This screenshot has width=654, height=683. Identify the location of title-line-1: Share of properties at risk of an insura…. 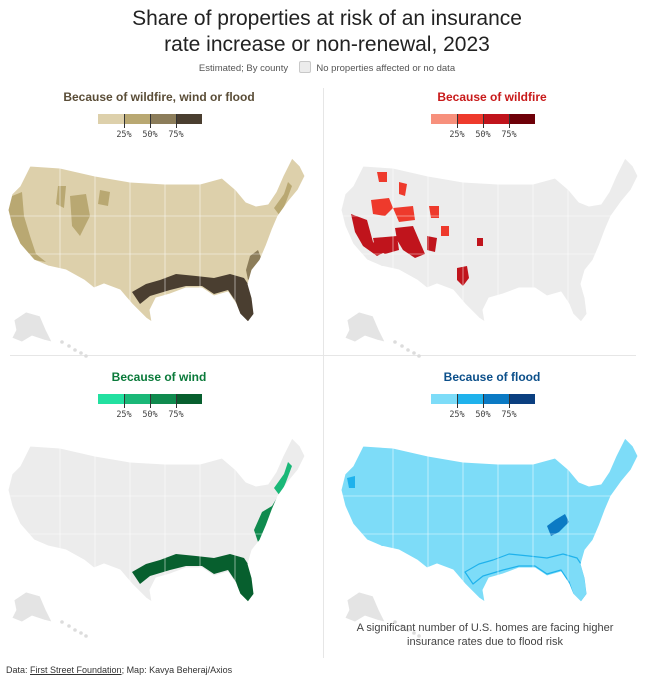
(327, 18).